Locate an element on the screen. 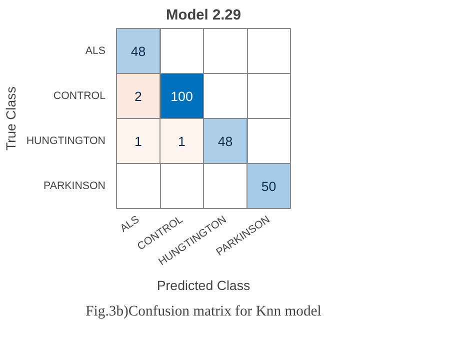 The height and width of the screenshot is (349, 474). y-tick-label: PARKINSON is located at coordinates (75, 186).